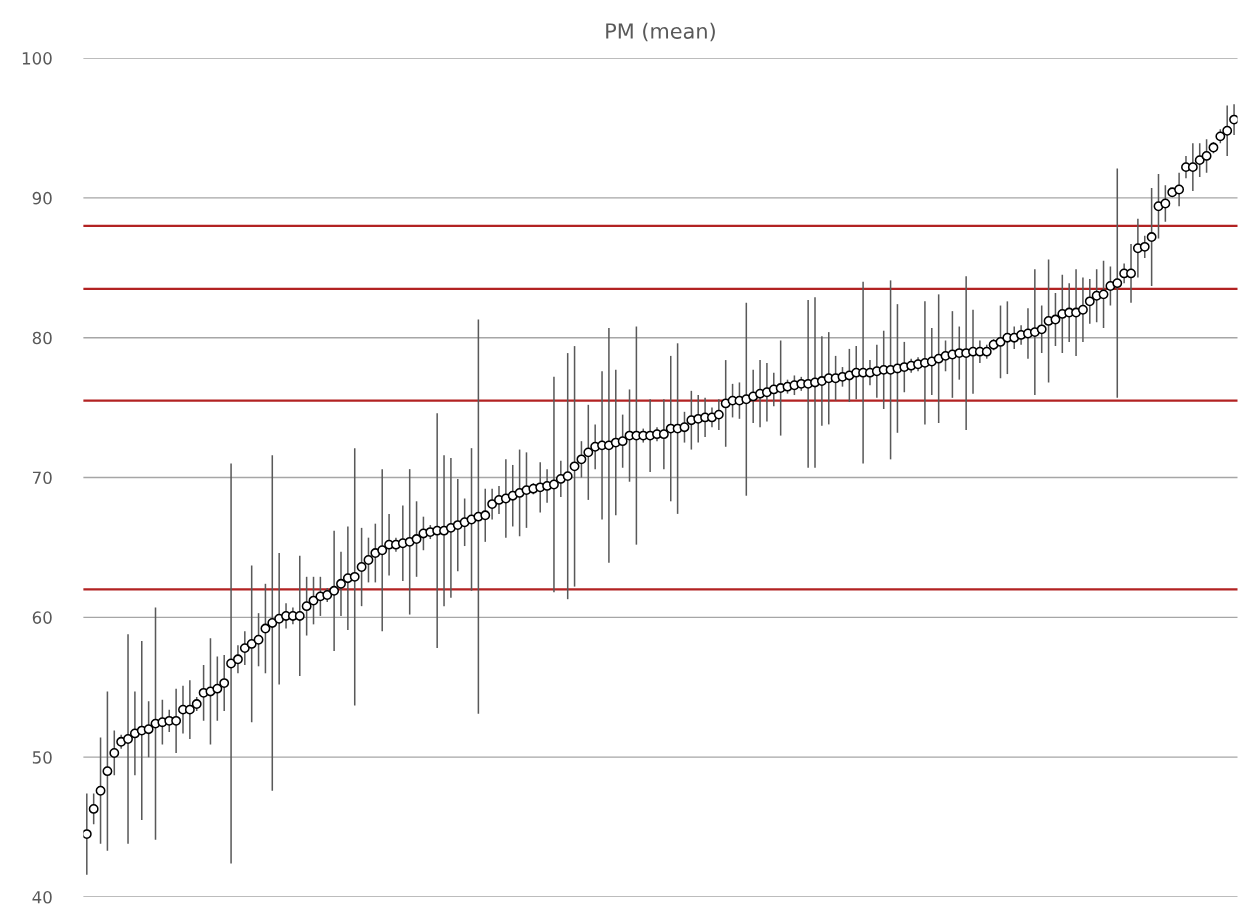  I want to click on y-tick-label: 100, so click(37, 58).